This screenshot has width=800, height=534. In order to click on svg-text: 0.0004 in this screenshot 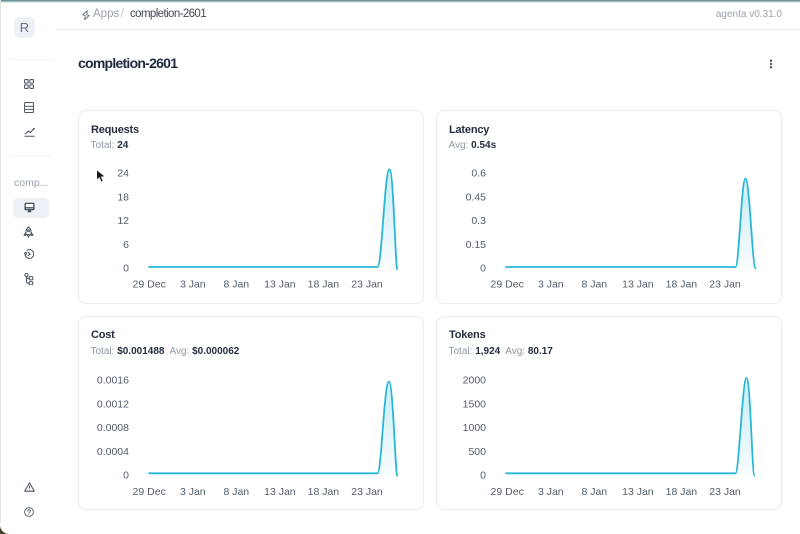, I will do `click(113, 452)`.